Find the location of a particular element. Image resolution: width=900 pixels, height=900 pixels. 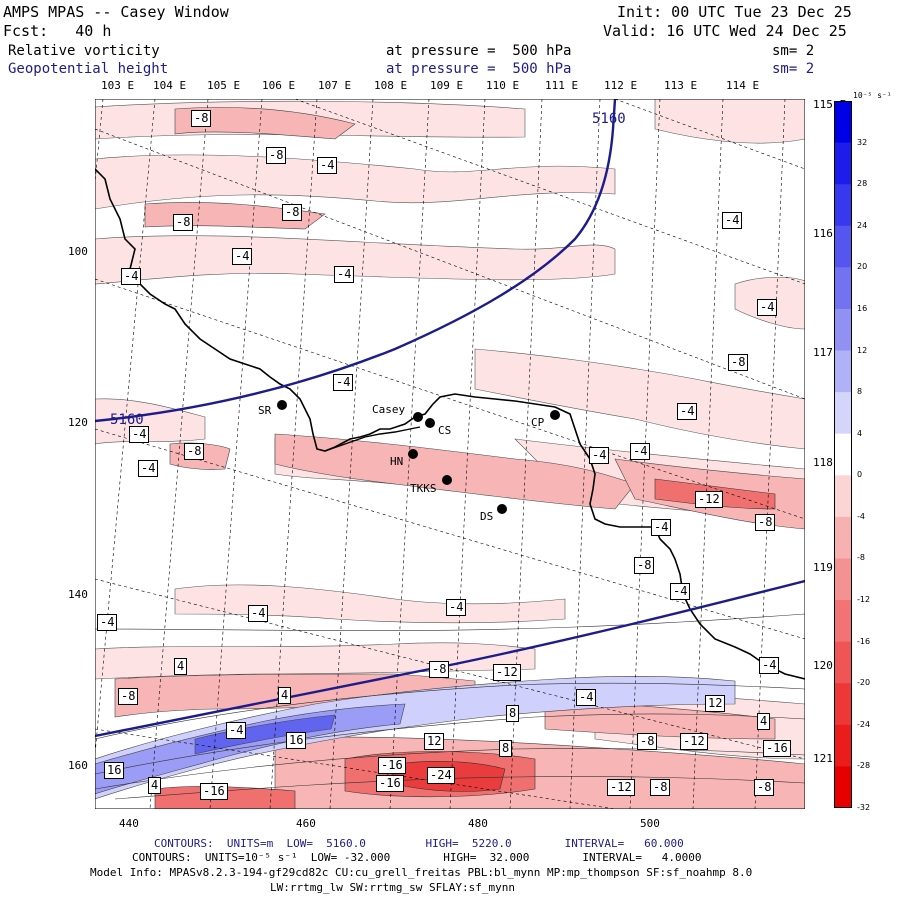

colorbar-tick: 4 is located at coordinates (860, 433).